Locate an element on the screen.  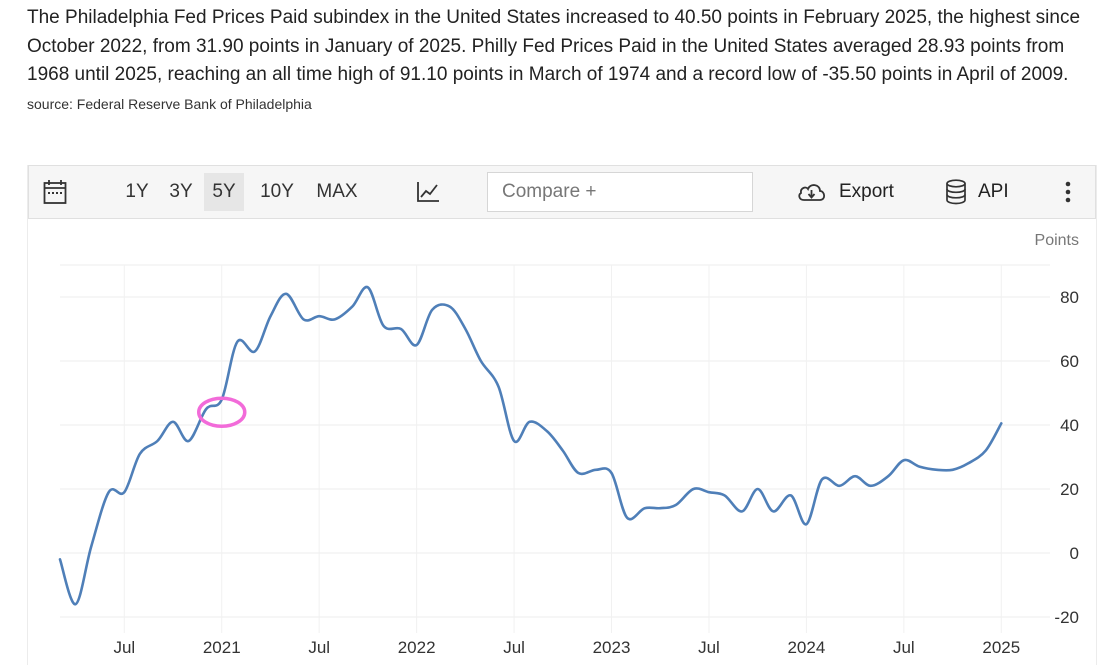
y-tick-label: 80 is located at coordinates (1069, 297).